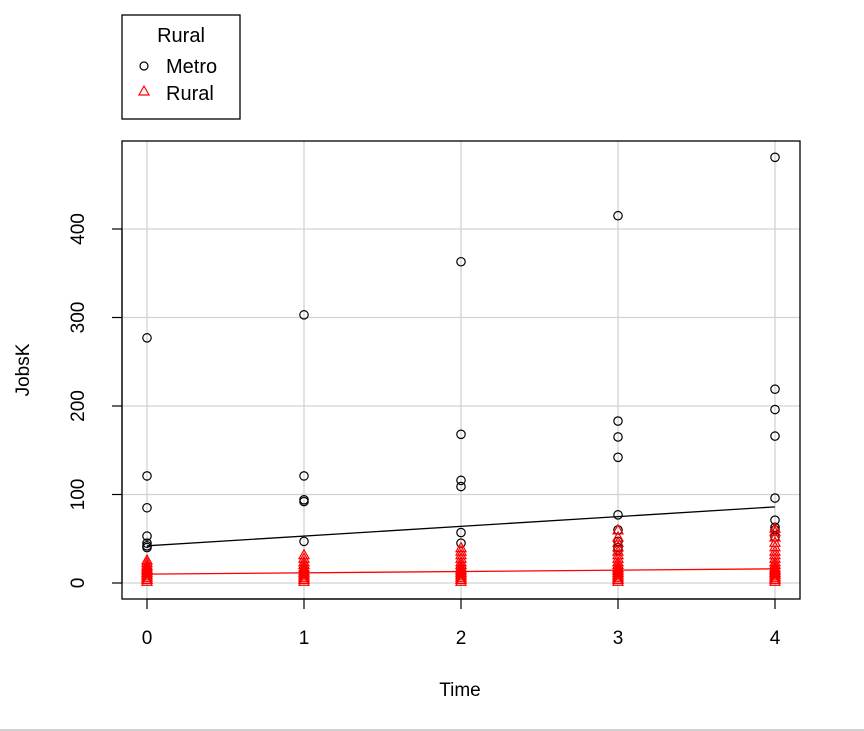  I want to click on y-axis-title: JobsK, so click(23, 369).